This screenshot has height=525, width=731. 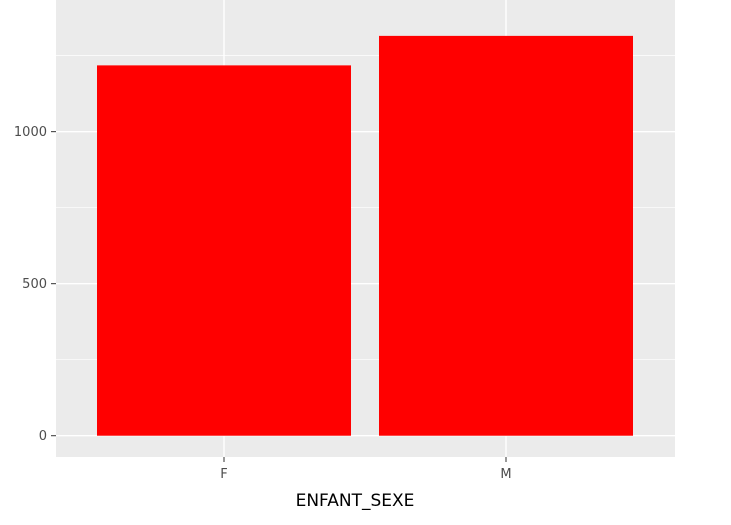 I want to click on y-tick-label: 1000, so click(x=30, y=132).